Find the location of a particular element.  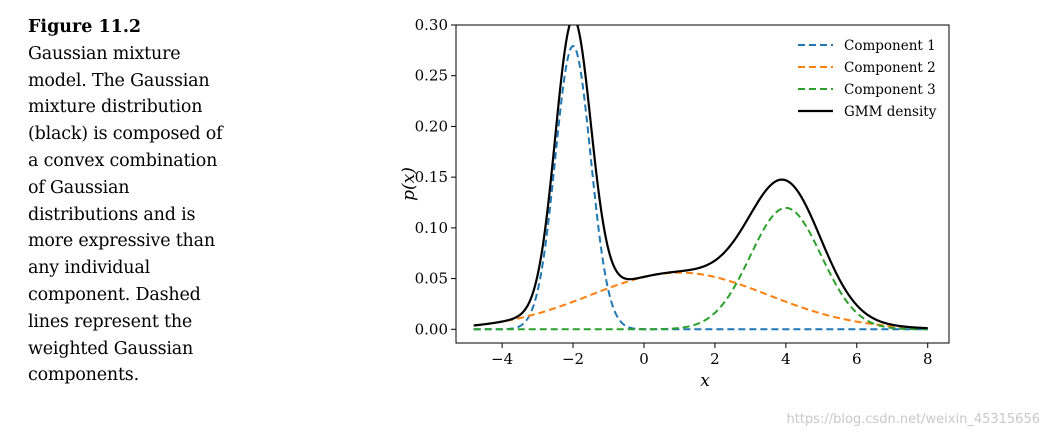

y-axis-label: p(x) is located at coordinates (409, 184).